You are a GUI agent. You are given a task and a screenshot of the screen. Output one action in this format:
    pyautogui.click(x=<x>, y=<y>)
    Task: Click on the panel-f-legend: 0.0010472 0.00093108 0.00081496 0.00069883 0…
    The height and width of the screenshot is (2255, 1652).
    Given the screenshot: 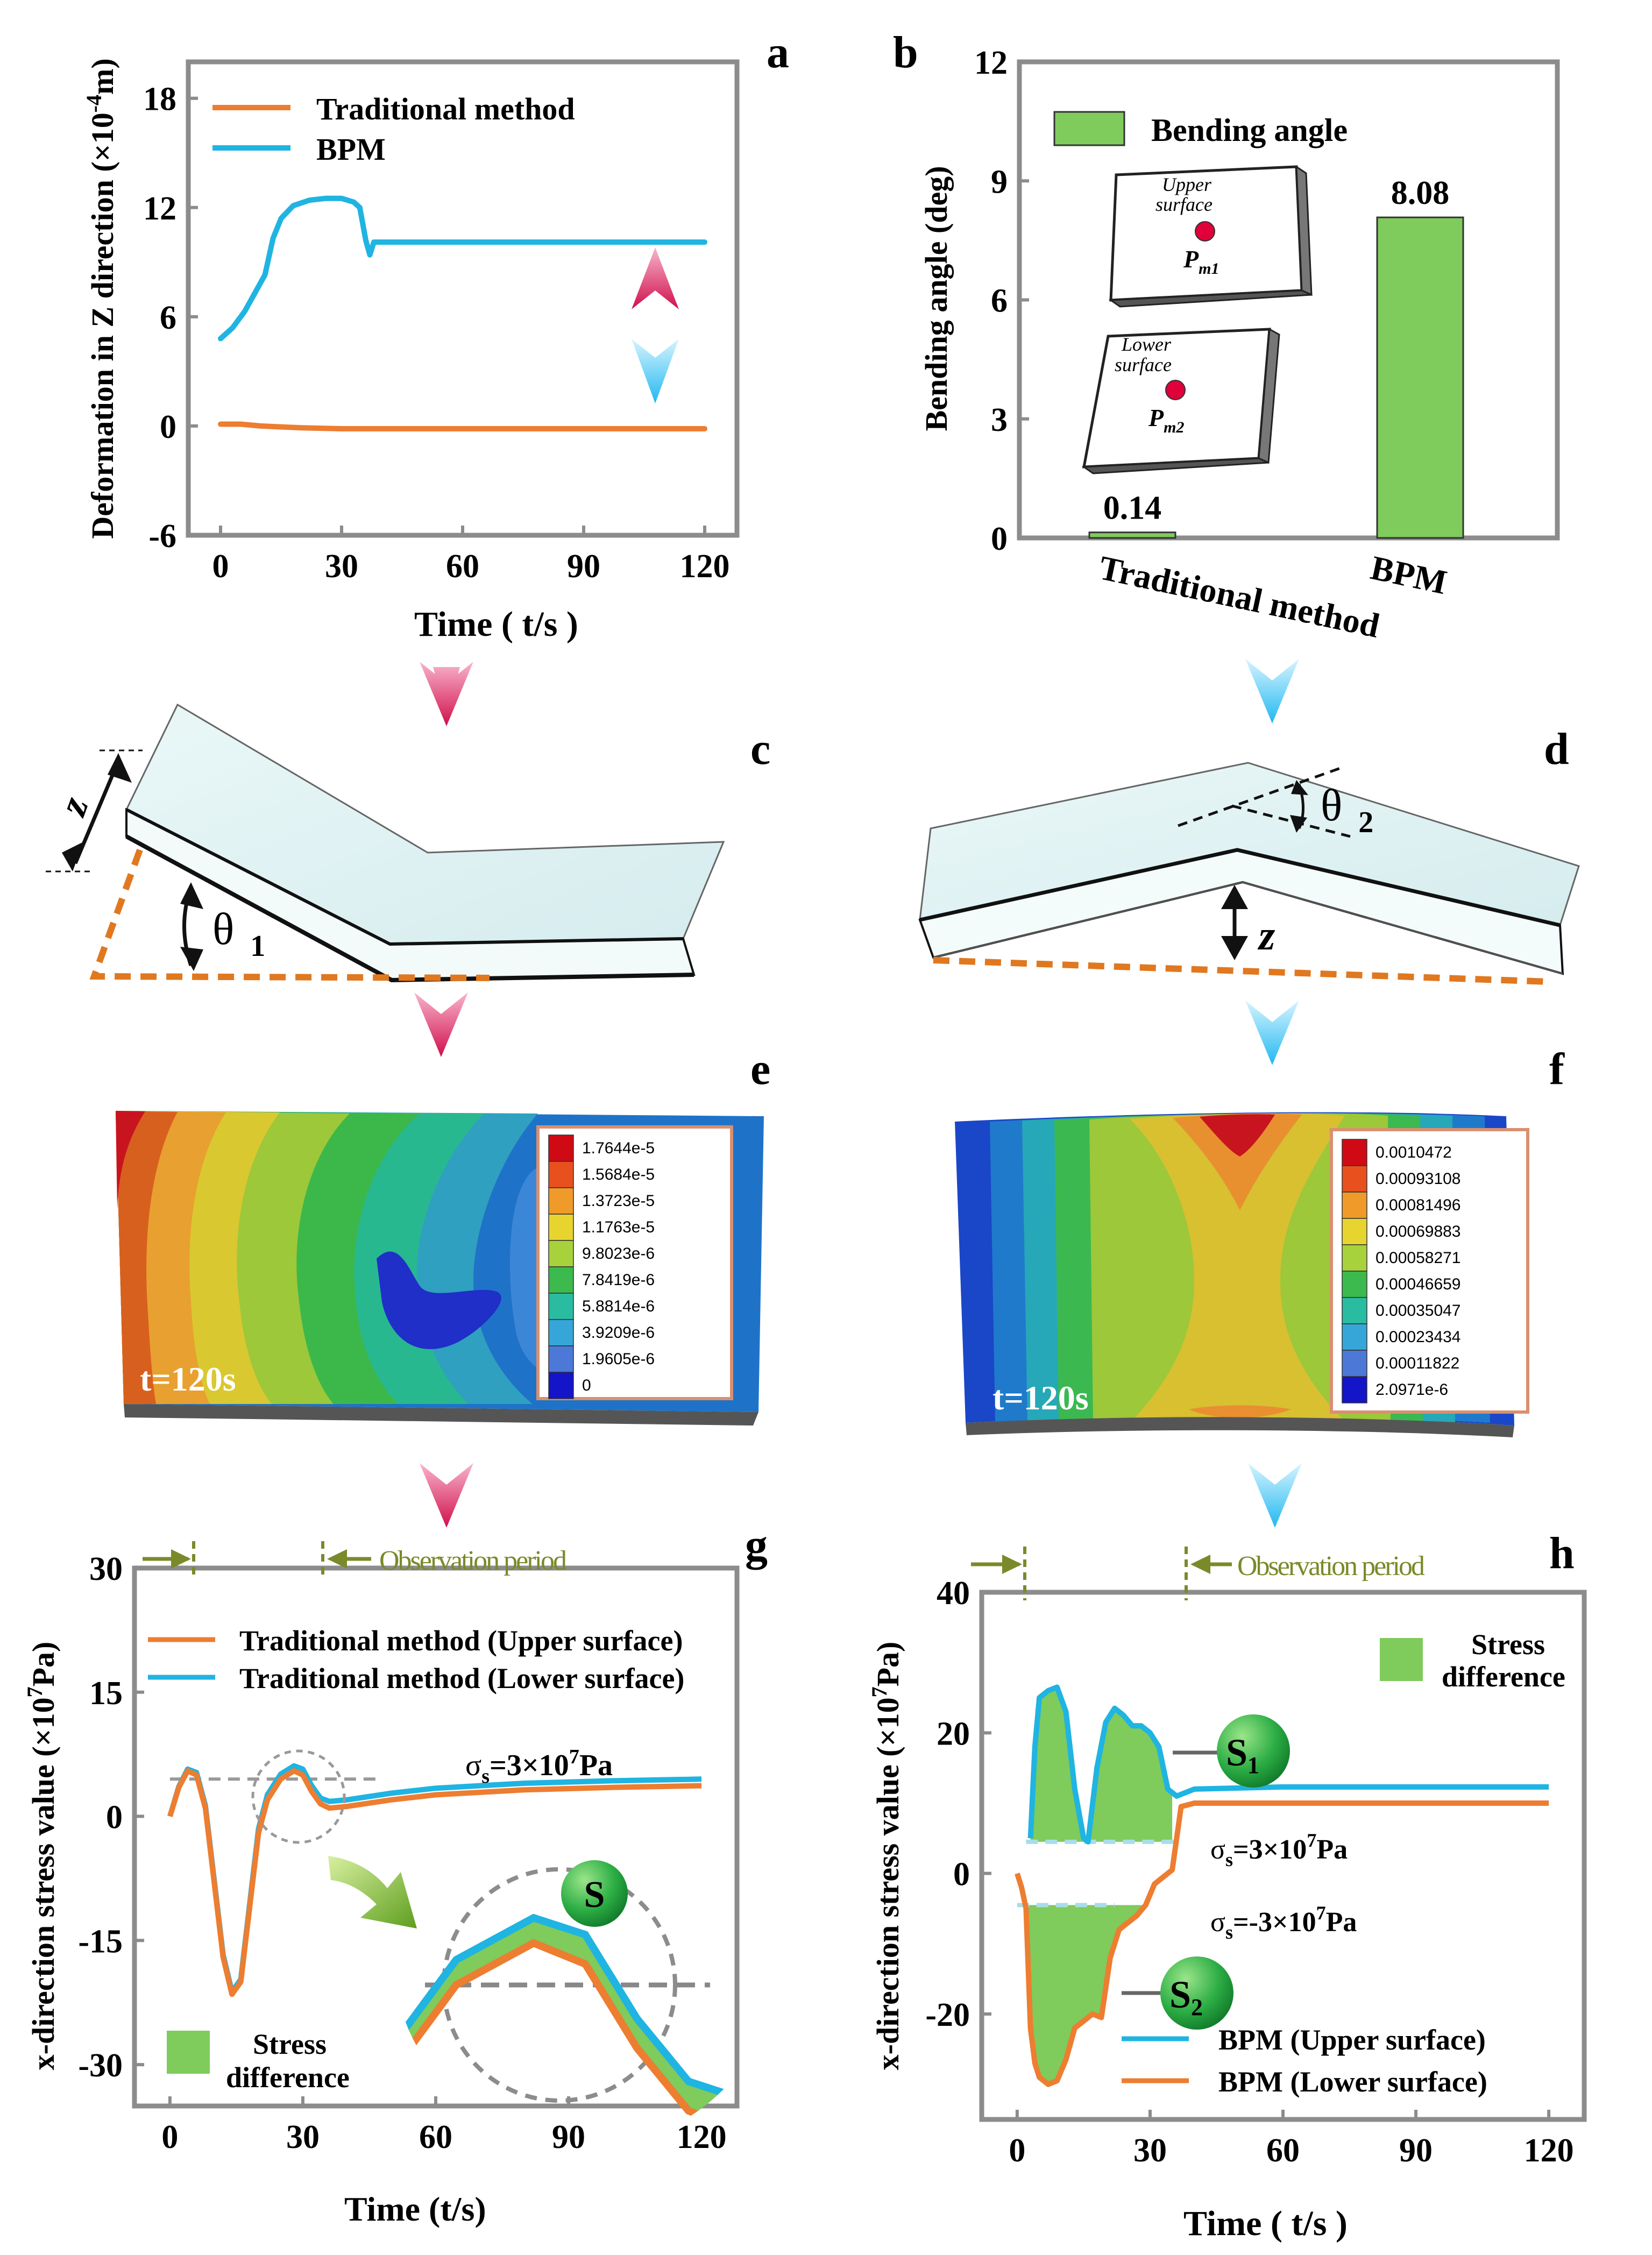 What is the action you would take?
    pyautogui.click(x=1401, y=1271)
    